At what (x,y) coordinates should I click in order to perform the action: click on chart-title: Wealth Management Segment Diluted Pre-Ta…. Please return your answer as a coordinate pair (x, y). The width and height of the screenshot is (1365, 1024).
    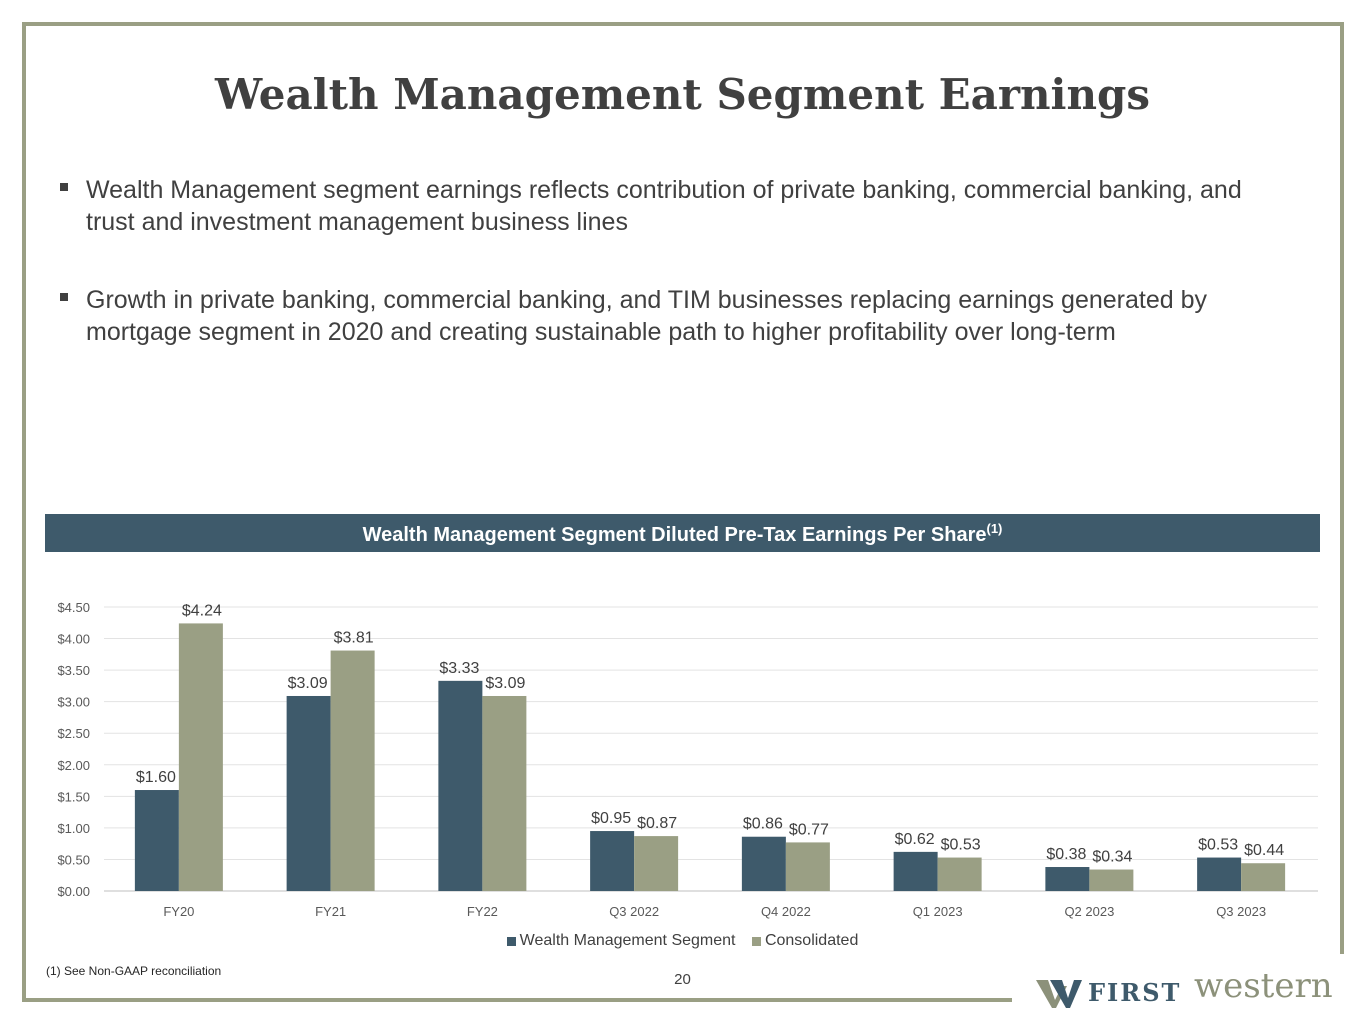
    Looking at the image, I should click on (674, 535).